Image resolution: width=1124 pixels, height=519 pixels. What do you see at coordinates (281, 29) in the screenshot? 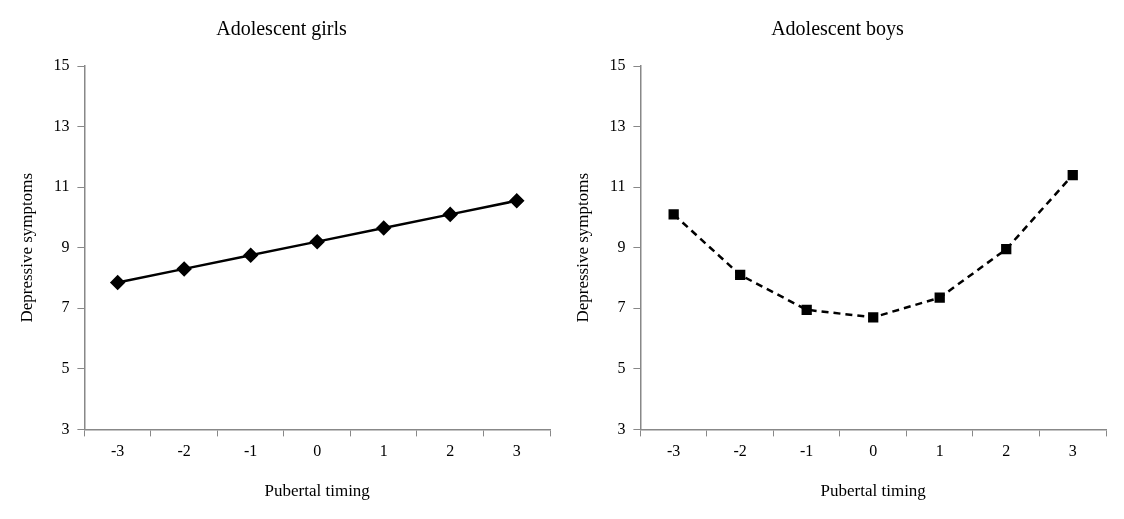
I see `chart-title: Adolescent girls` at bounding box center [281, 29].